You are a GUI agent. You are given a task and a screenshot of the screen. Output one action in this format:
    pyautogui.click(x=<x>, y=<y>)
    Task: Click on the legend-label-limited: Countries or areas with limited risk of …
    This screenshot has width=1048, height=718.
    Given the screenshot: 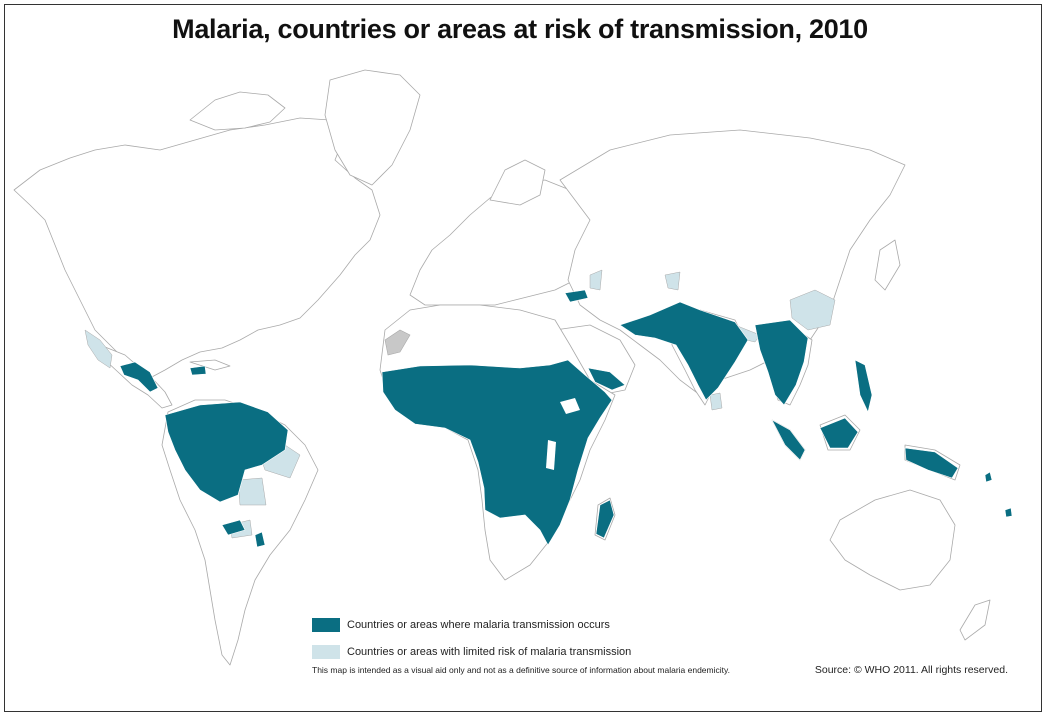 What is the action you would take?
    pyautogui.click(x=489, y=652)
    